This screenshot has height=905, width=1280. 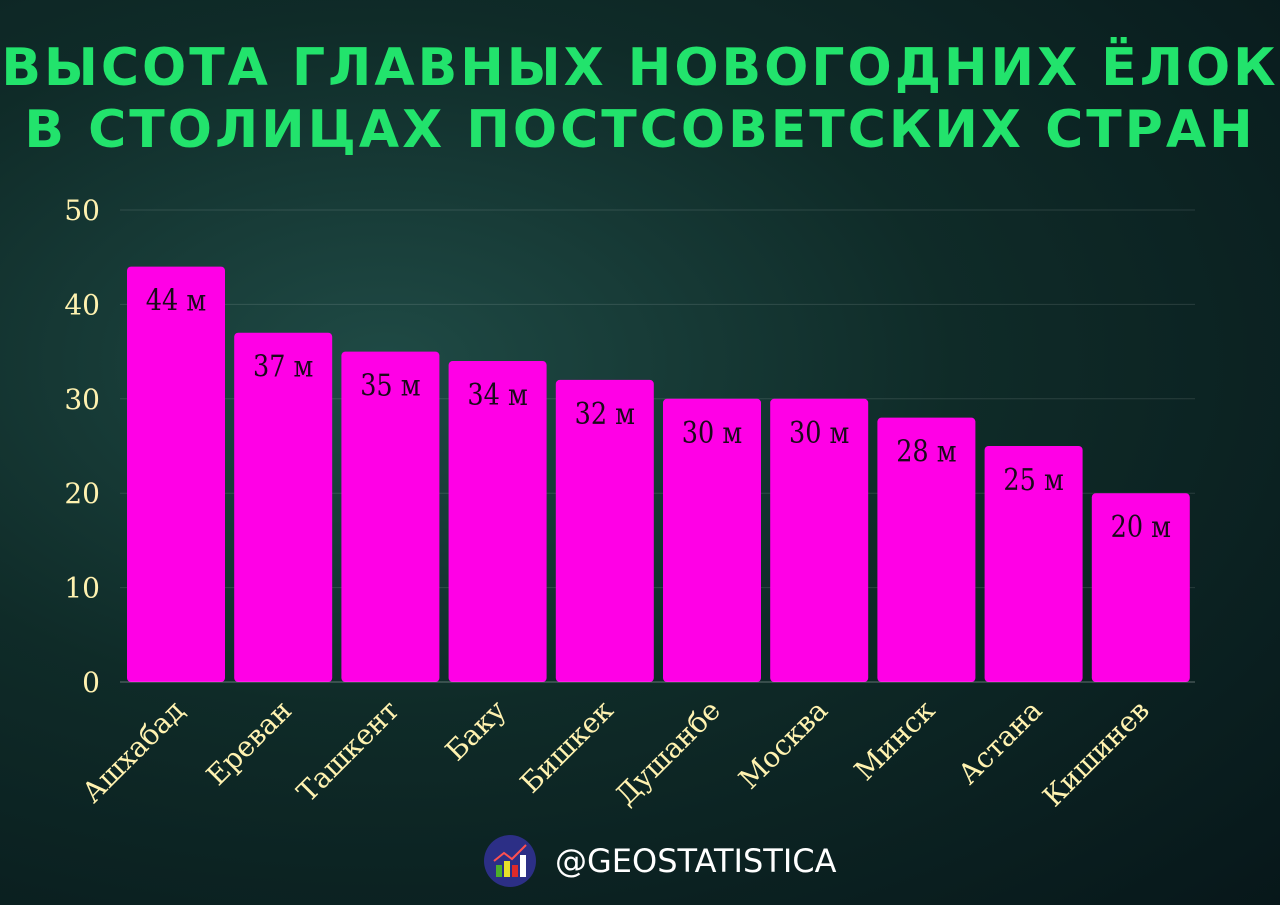 What do you see at coordinates (1141, 527) in the screenshot?
I see `data-label: 20 м` at bounding box center [1141, 527].